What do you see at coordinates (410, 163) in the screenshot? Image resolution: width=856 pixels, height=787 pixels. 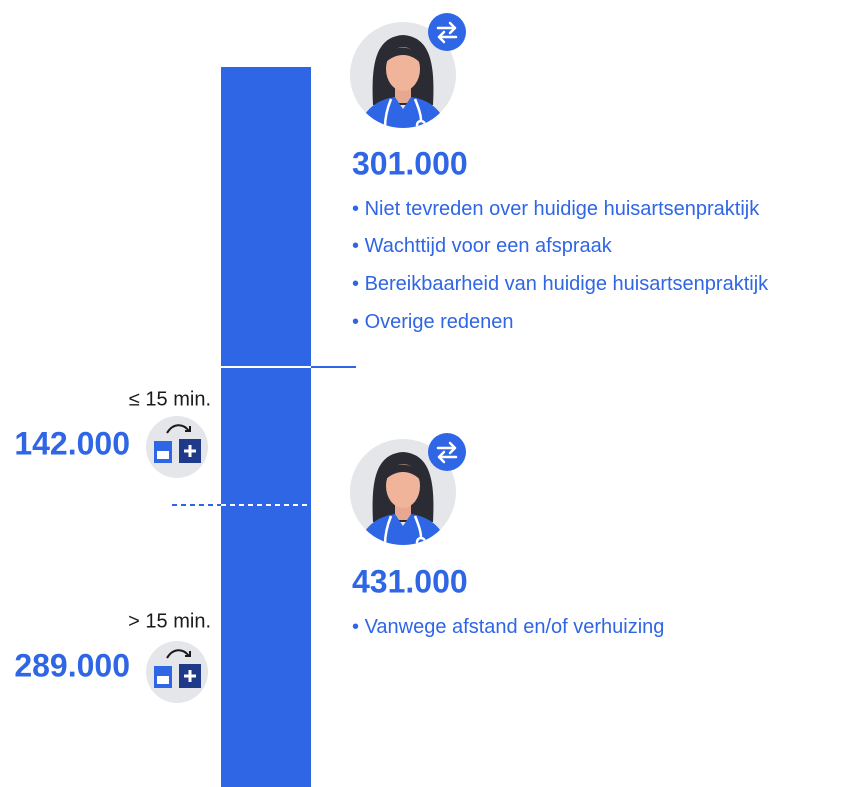 I see `group-value: 301.000` at bounding box center [410, 163].